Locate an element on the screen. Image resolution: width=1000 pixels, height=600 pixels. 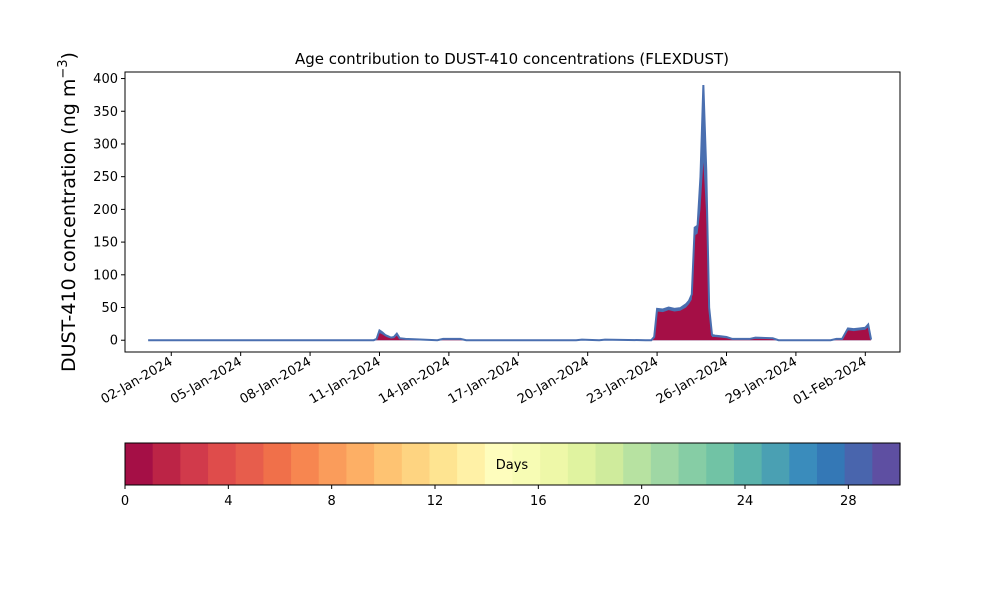
x-tick-label: 23-Jan-2024 is located at coordinates (622, 380).